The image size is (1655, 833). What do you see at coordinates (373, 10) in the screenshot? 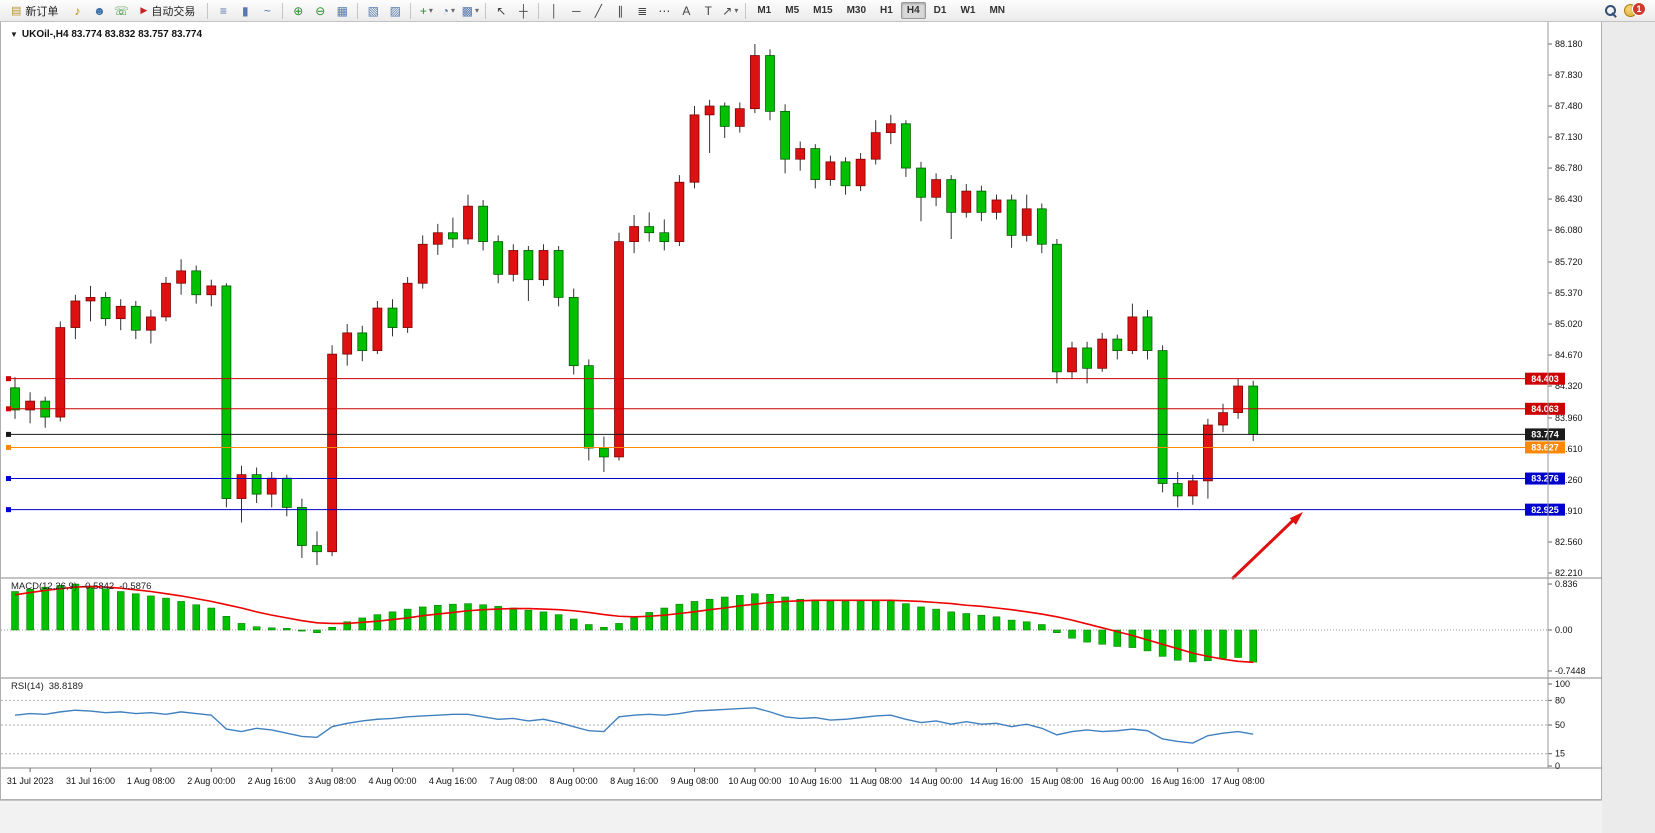
I see `auto-arrange-button: ▧` at bounding box center [373, 10].